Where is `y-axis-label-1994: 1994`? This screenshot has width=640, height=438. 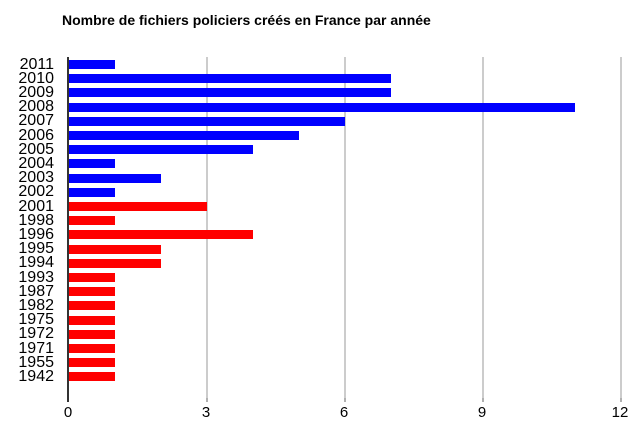 y-axis-label-1994: 1994 is located at coordinates (36, 263).